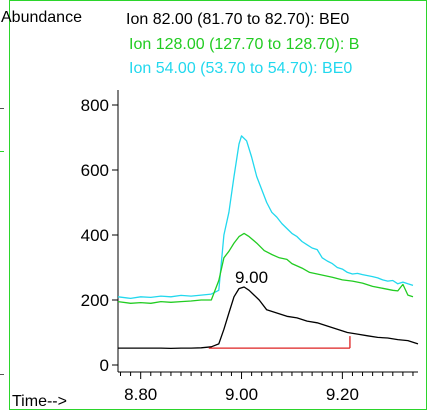 The height and width of the screenshot is (412, 432). What do you see at coordinates (95, 300) in the screenshot?
I see `y-tick-label: 200` at bounding box center [95, 300].